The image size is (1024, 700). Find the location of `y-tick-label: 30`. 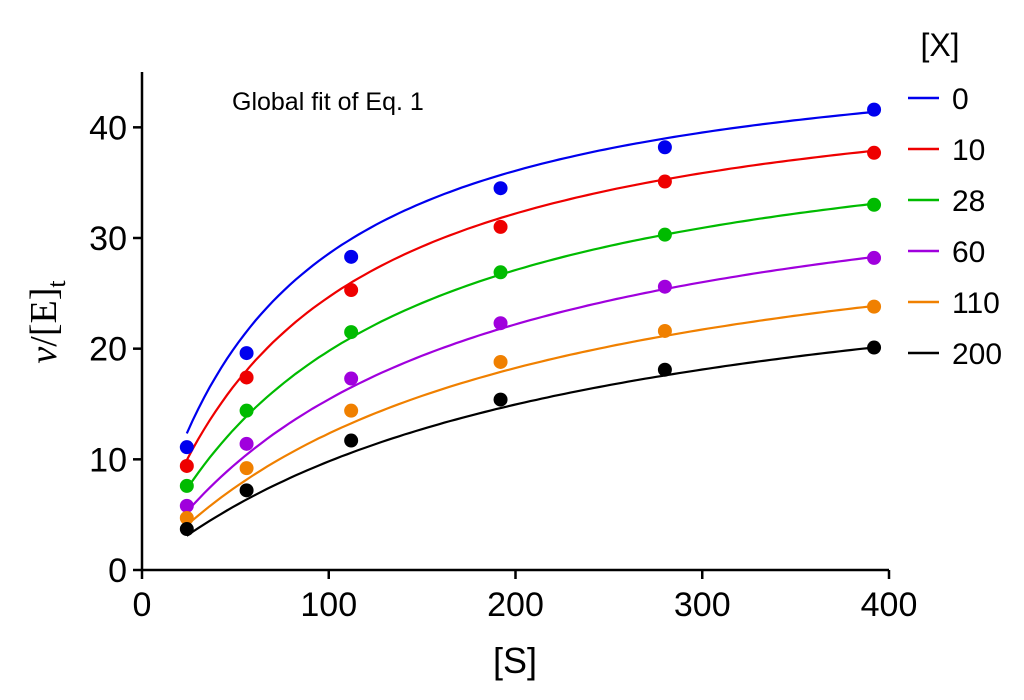

y-tick-label: 30 is located at coordinates (108, 239).